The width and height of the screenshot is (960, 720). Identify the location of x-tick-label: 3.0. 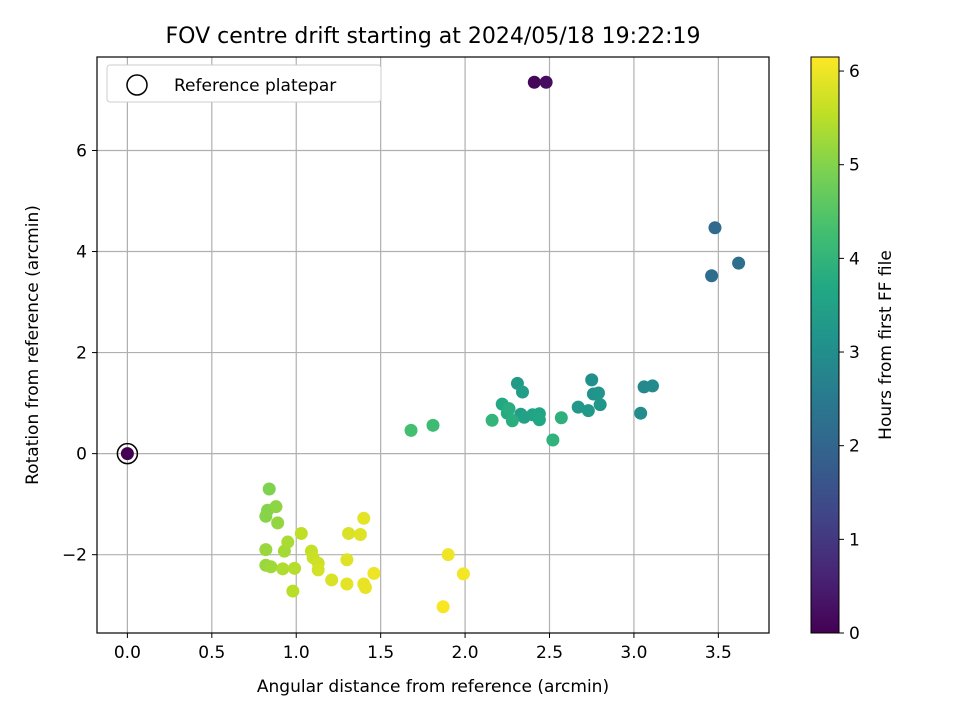
(633, 653).